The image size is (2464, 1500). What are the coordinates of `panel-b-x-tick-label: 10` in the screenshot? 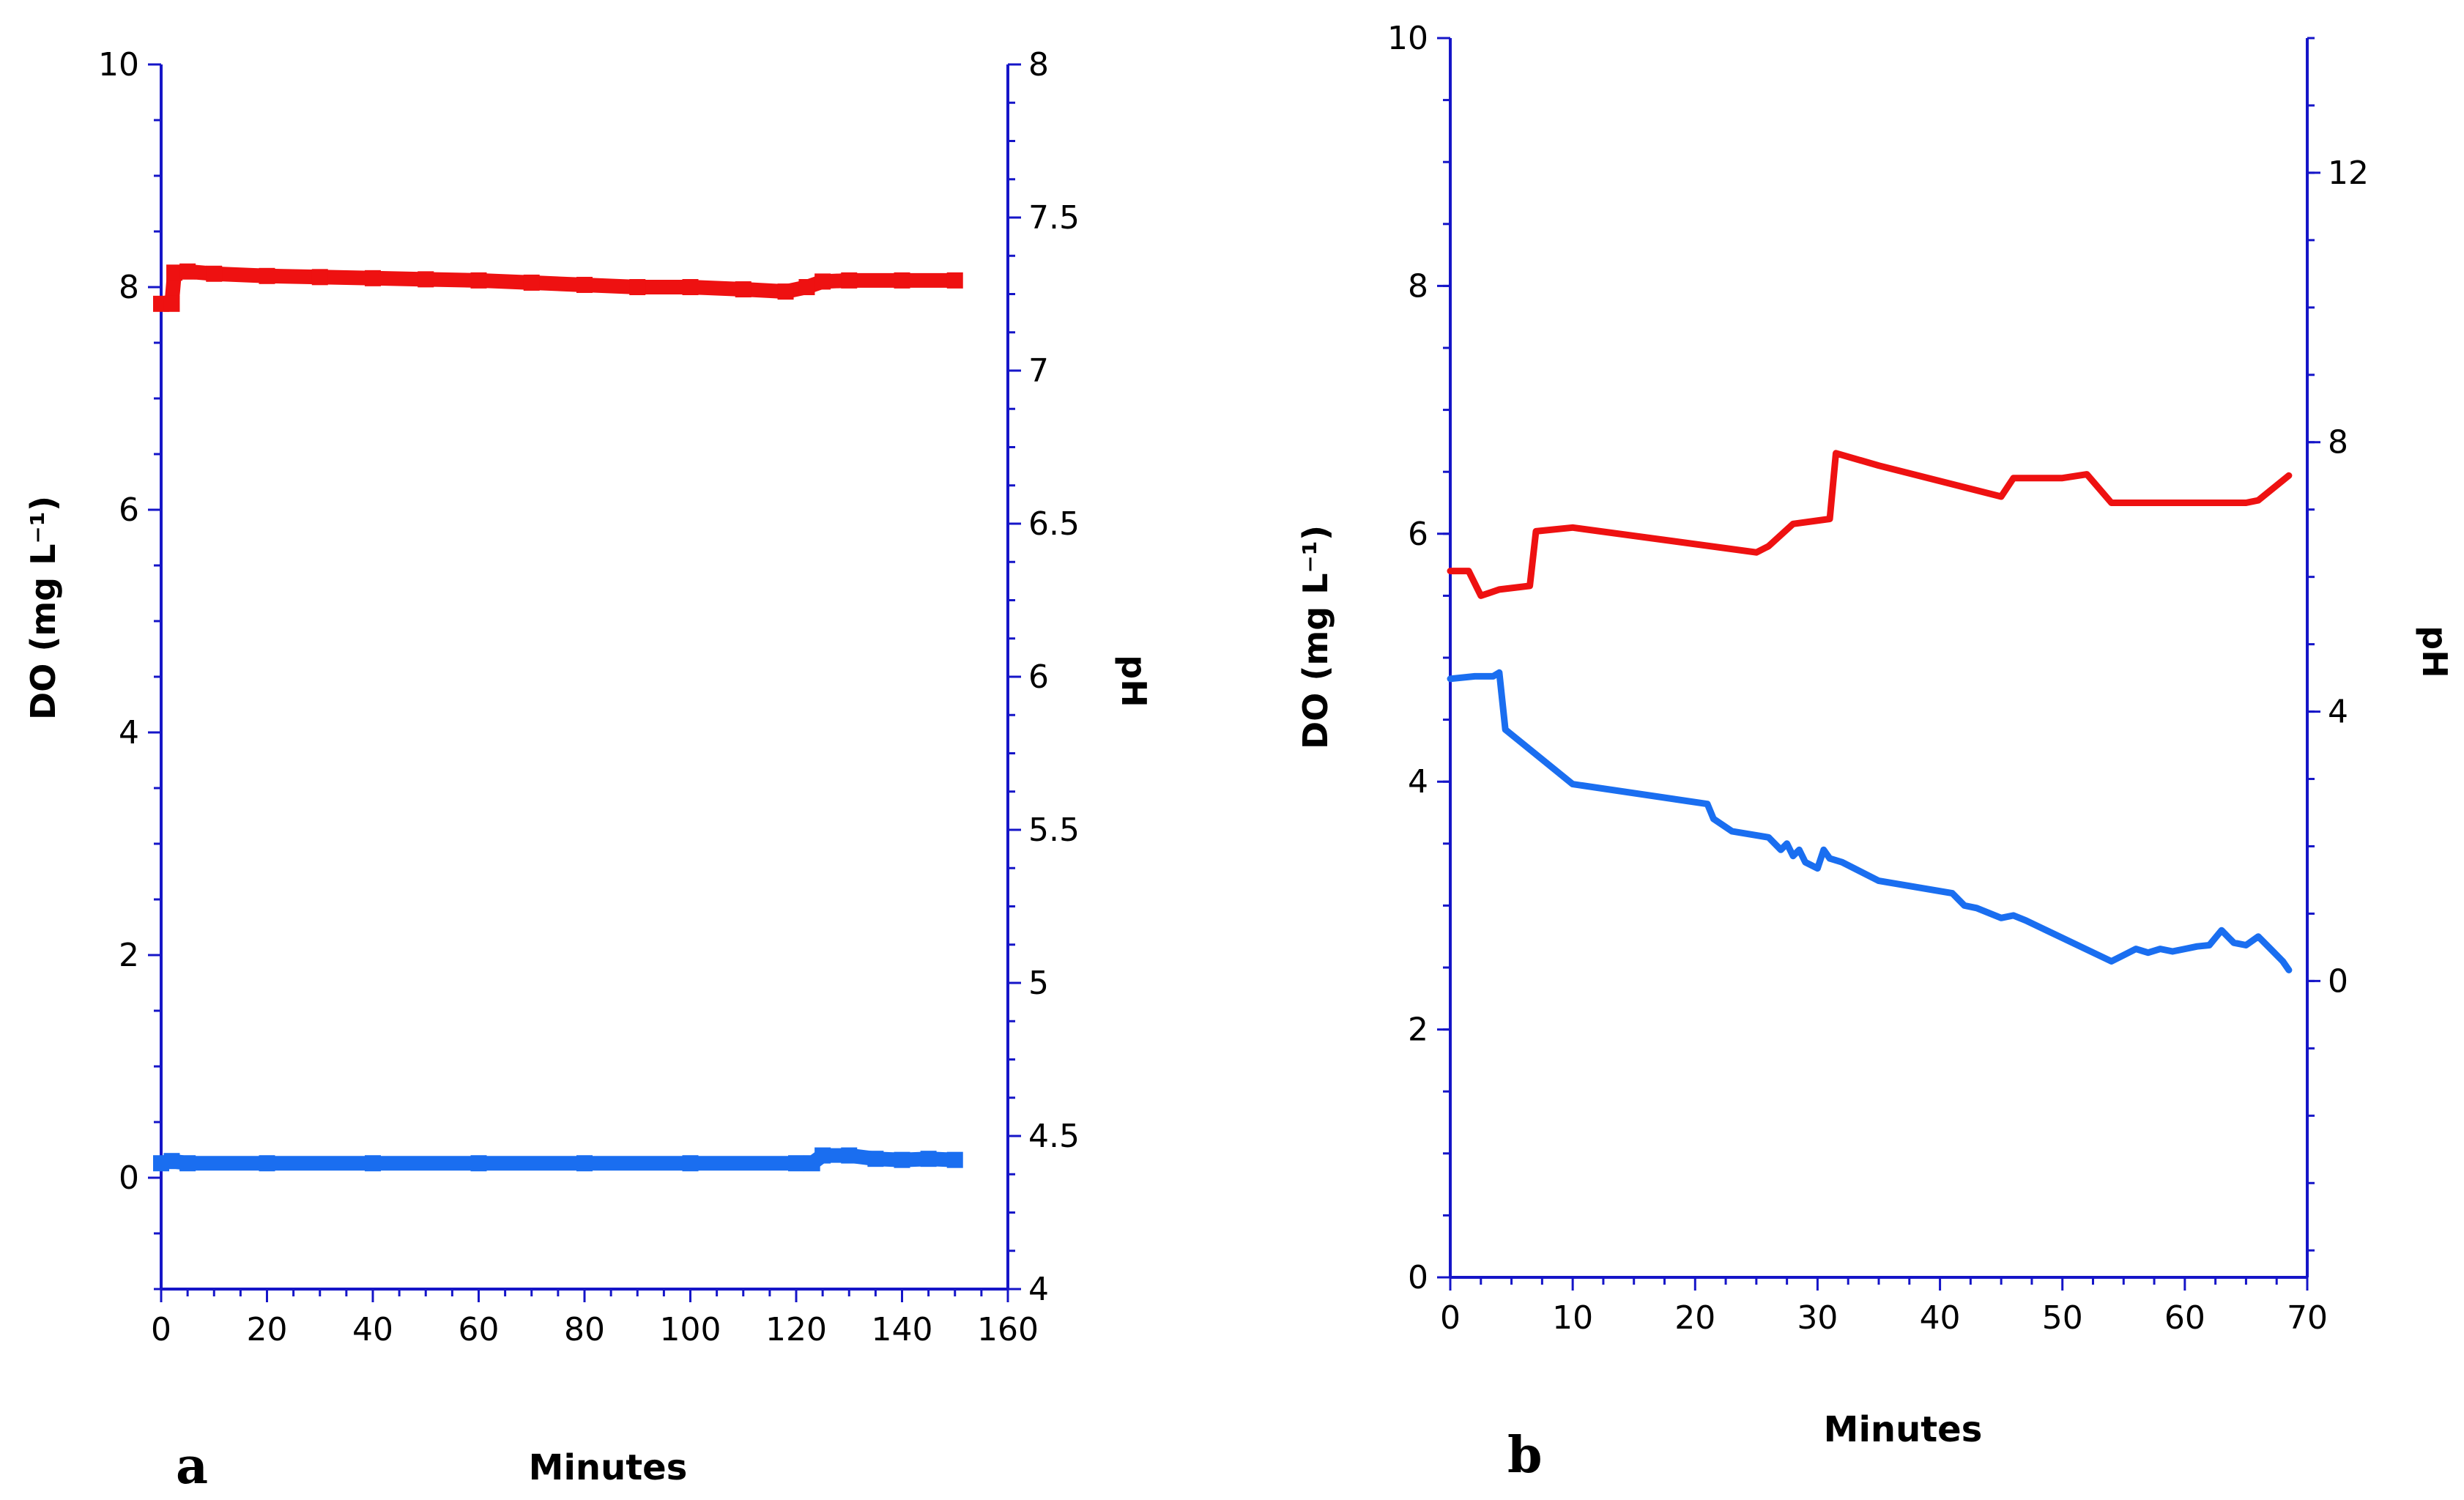 It's located at (1572, 1318).